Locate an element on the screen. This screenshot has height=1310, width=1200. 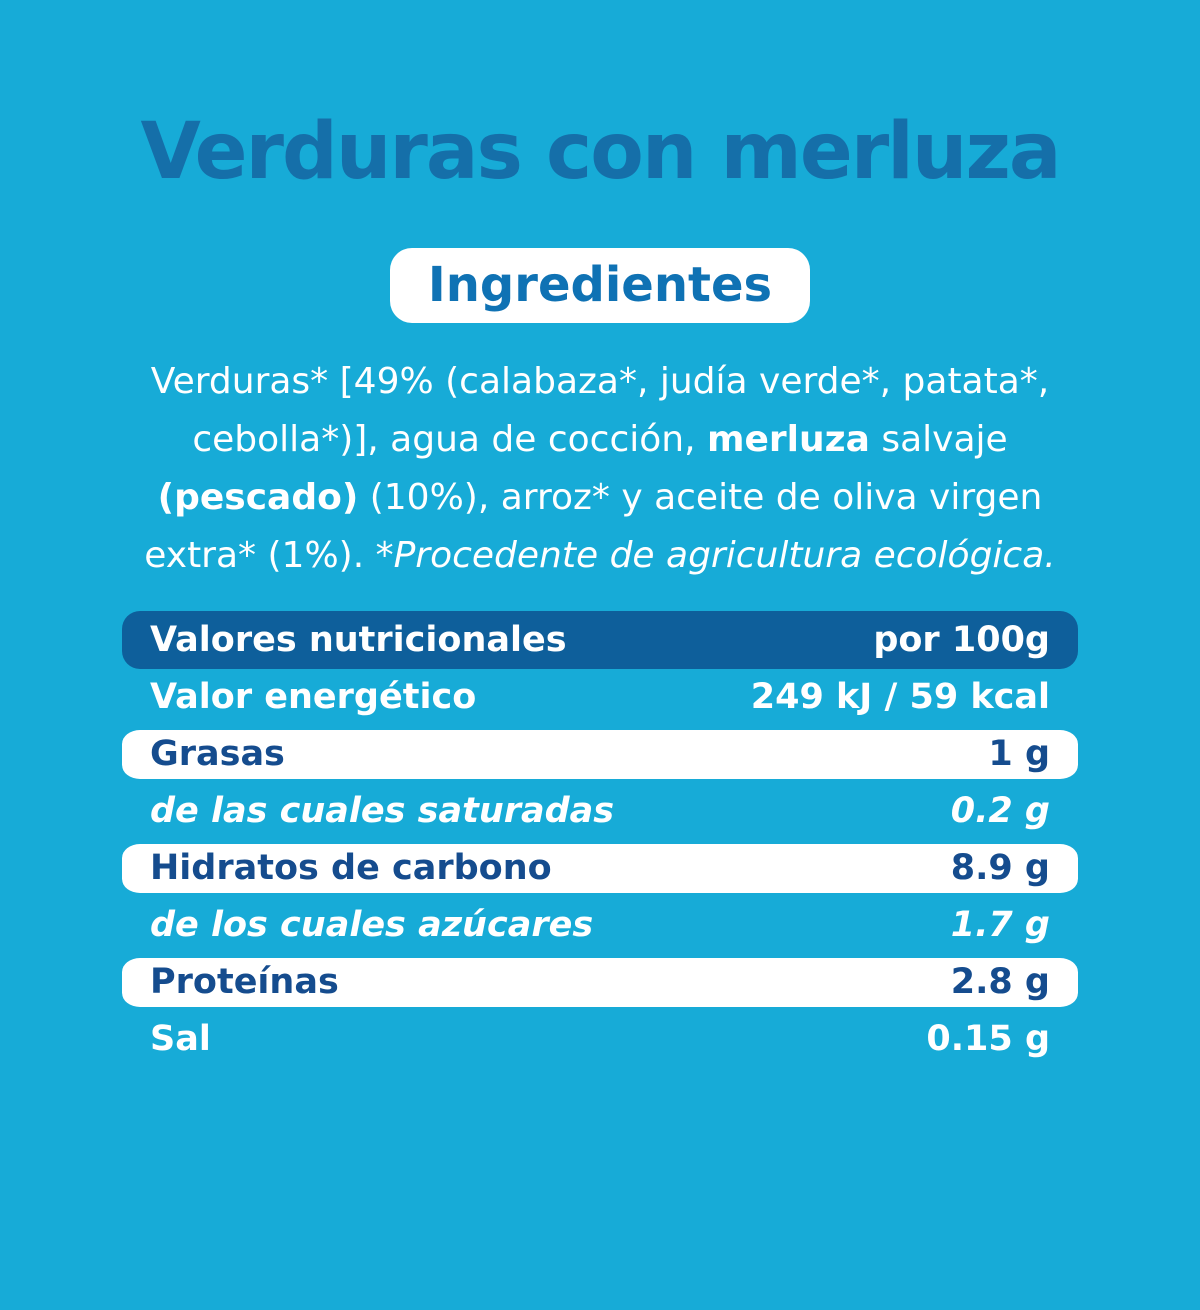
nutrition-header-row: Valores nutricionales por 100g is located at coordinates (600, 639).